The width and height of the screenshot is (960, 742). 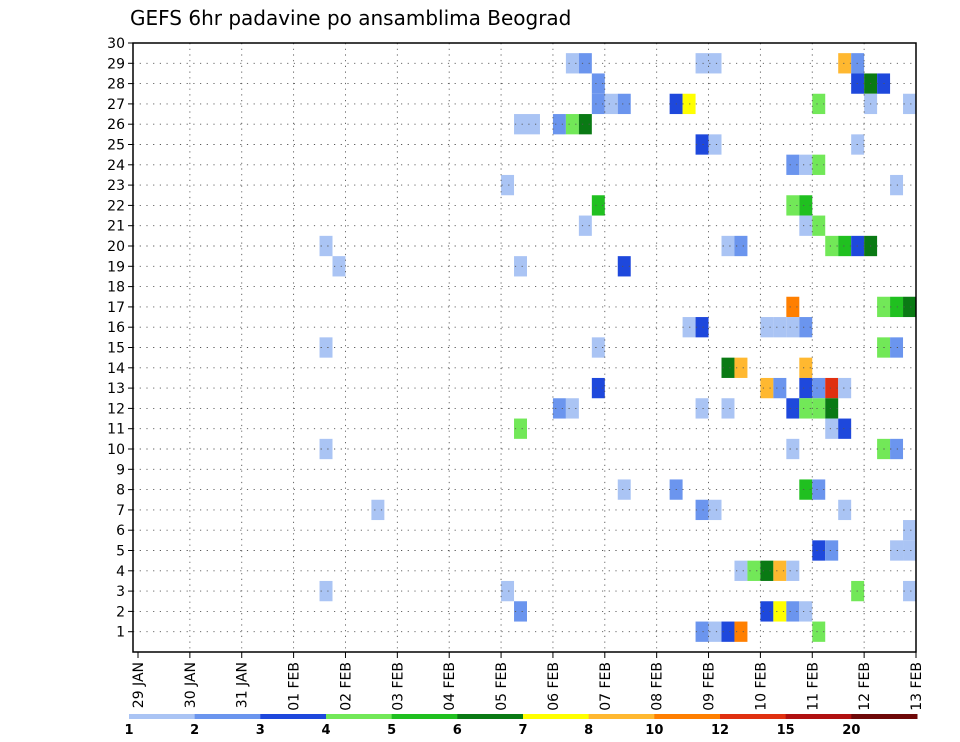 I want to click on x-tick-label: 13 FEB, so click(x=917, y=686).